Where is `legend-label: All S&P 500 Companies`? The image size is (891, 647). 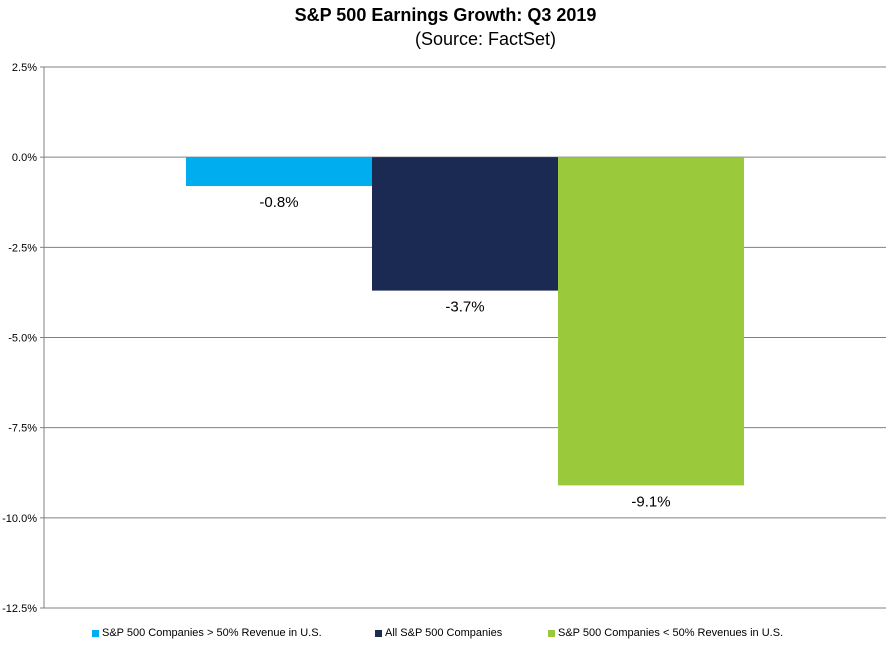
legend-label: All S&P 500 Companies is located at coordinates (444, 633).